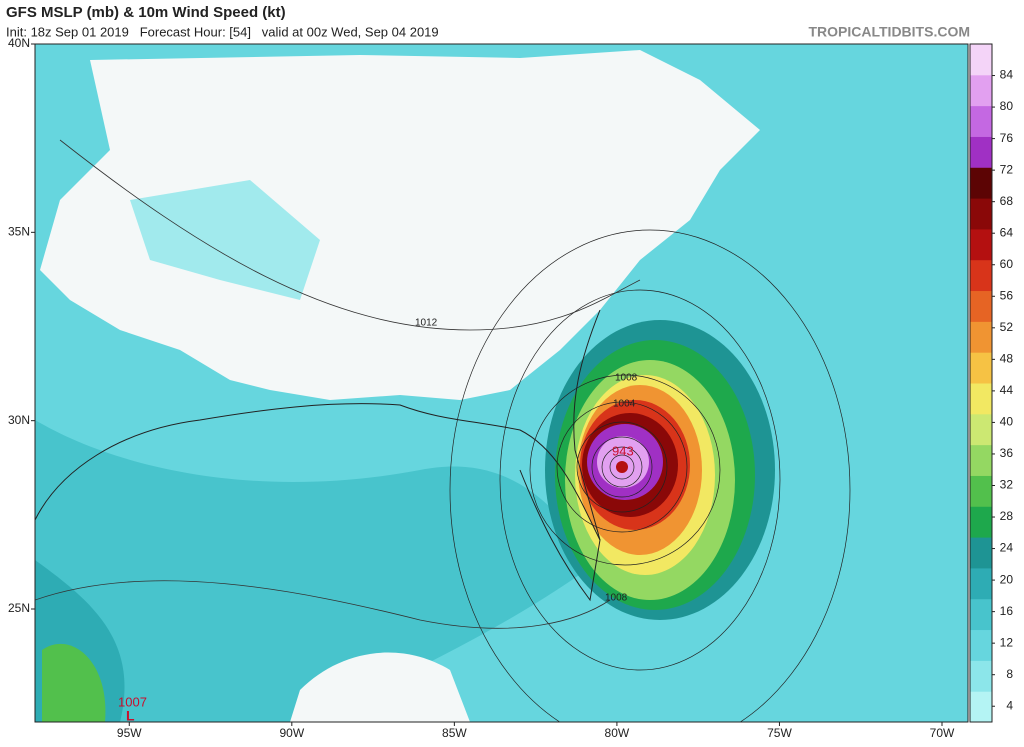 This screenshot has width=1024, height=747. What do you see at coordinates (889, 32) in the screenshot?
I see `site-credit: TROPICALTIDBITS.COM` at bounding box center [889, 32].